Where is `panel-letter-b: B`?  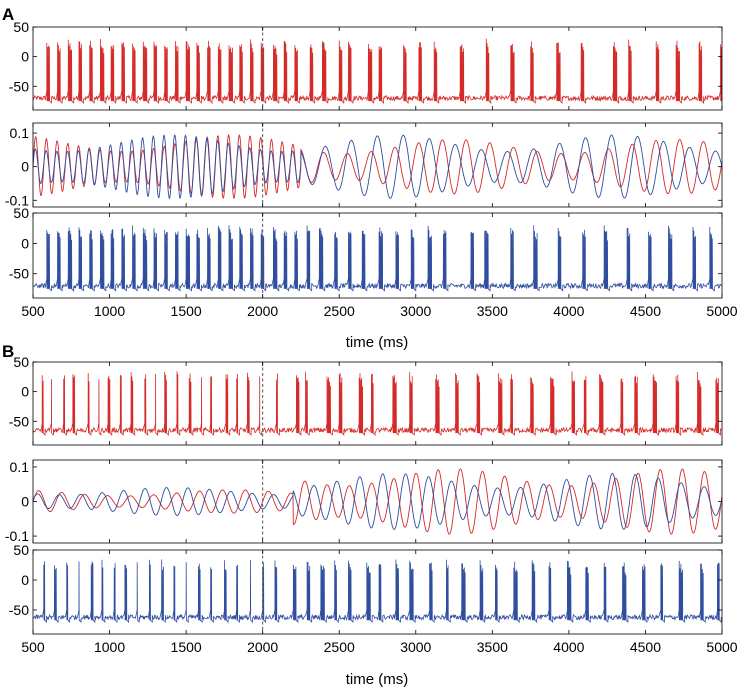 panel-letter-b: B is located at coordinates (8, 351).